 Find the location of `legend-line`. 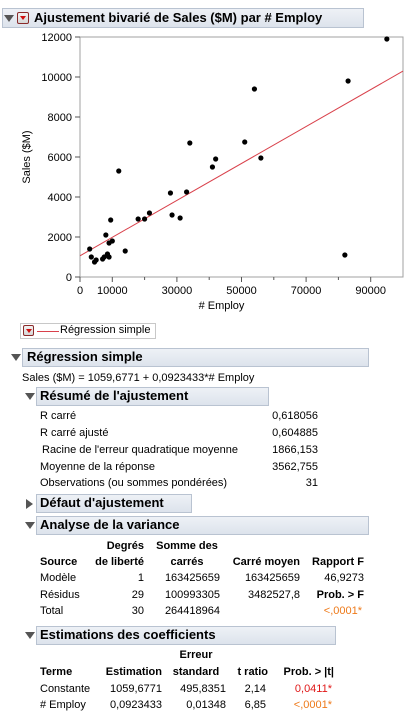

legend-line is located at coordinates (48, 331).